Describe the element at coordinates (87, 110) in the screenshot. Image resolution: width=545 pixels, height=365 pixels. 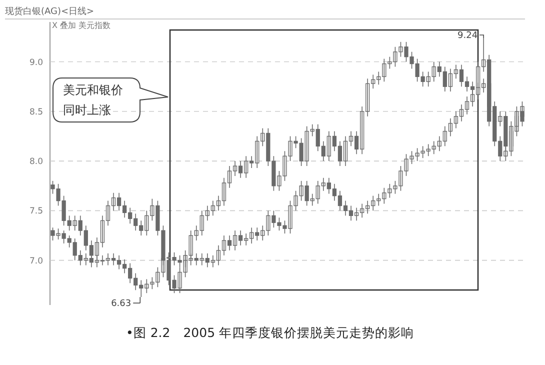
I see `annotation: 同时上涨` at that location.